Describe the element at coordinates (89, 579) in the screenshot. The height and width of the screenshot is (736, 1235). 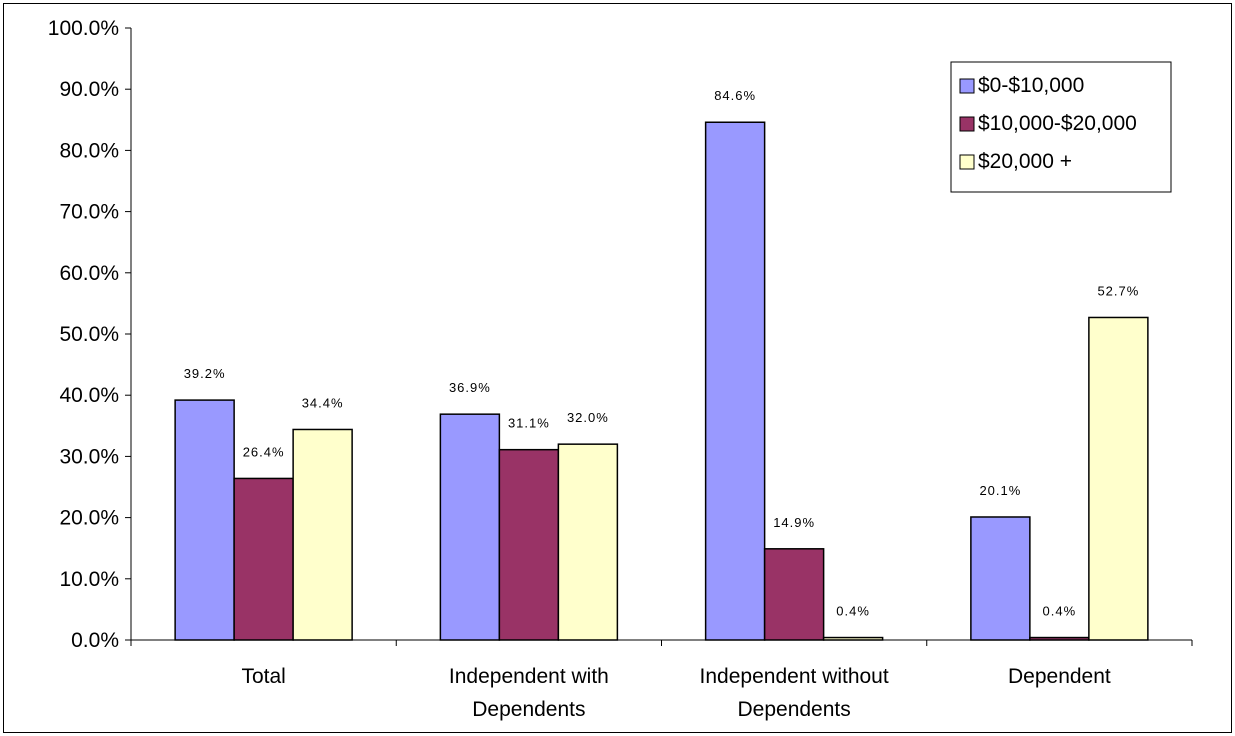
I see `y-tick-label: 10.0%` at that location.